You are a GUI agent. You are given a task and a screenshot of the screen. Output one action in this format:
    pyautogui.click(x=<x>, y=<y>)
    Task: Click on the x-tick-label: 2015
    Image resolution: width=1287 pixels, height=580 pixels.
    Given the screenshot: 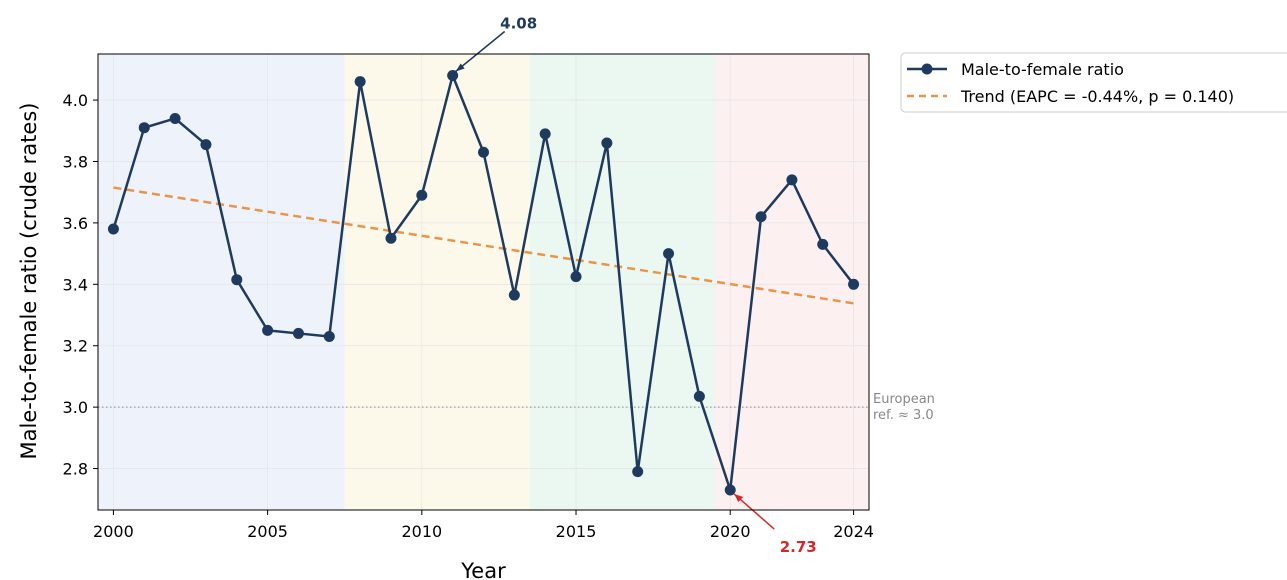 What is the action you would take?
    pyautogui.click(x=576, y=531)
    